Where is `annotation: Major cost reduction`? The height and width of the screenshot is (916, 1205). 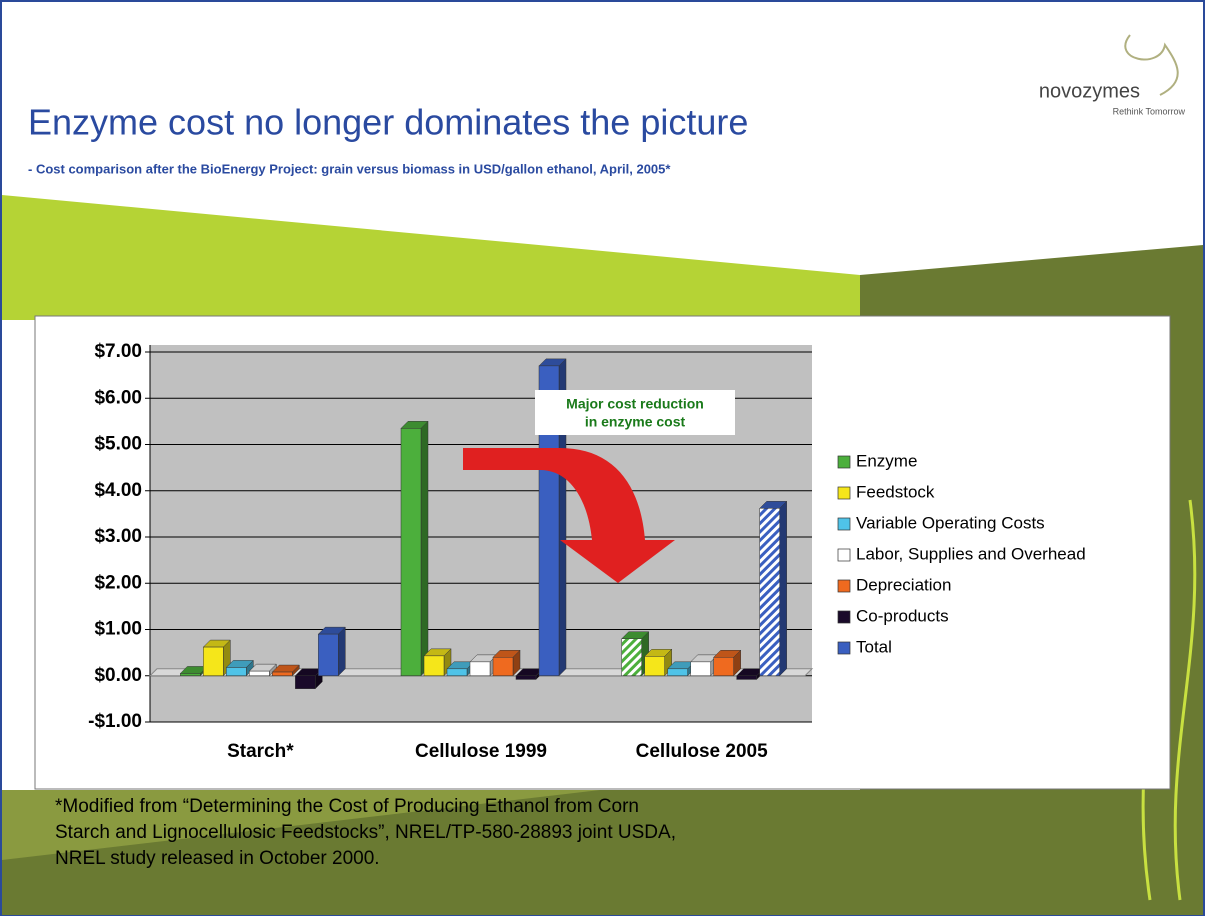
annotation: Major cost reduction is located at coordinates (635, 404).